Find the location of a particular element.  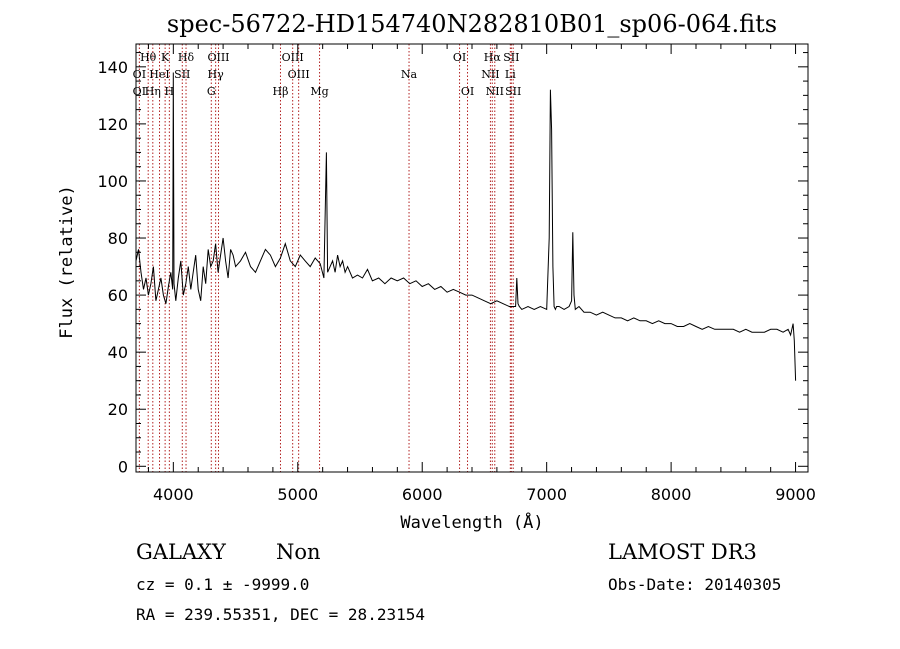

obs-date: Obs-Date: 20140305 is located at coordinates (694, 584).